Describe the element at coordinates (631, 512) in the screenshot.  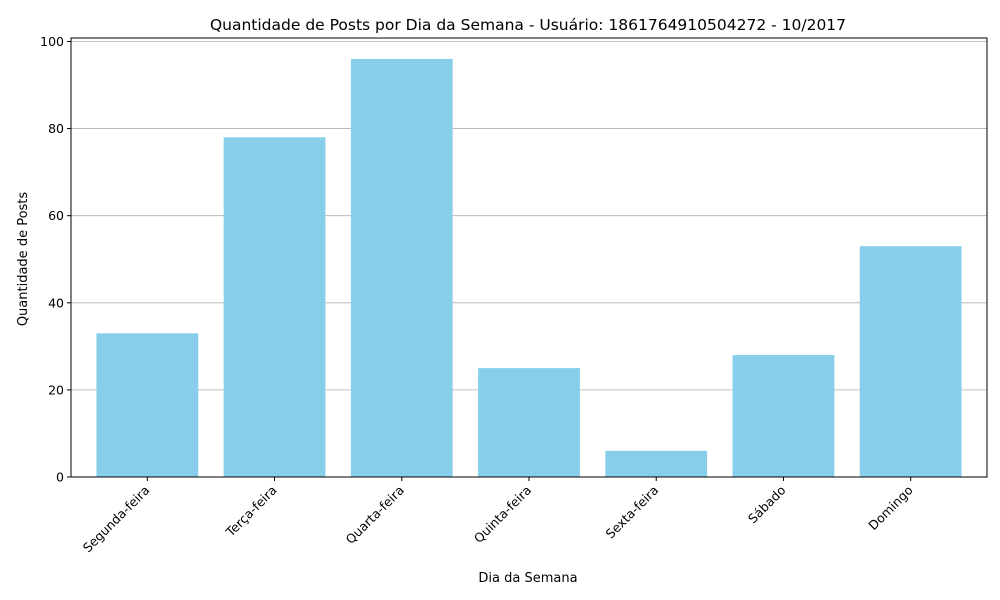
I see `x-tick-label: Sexta-feira` at that location.